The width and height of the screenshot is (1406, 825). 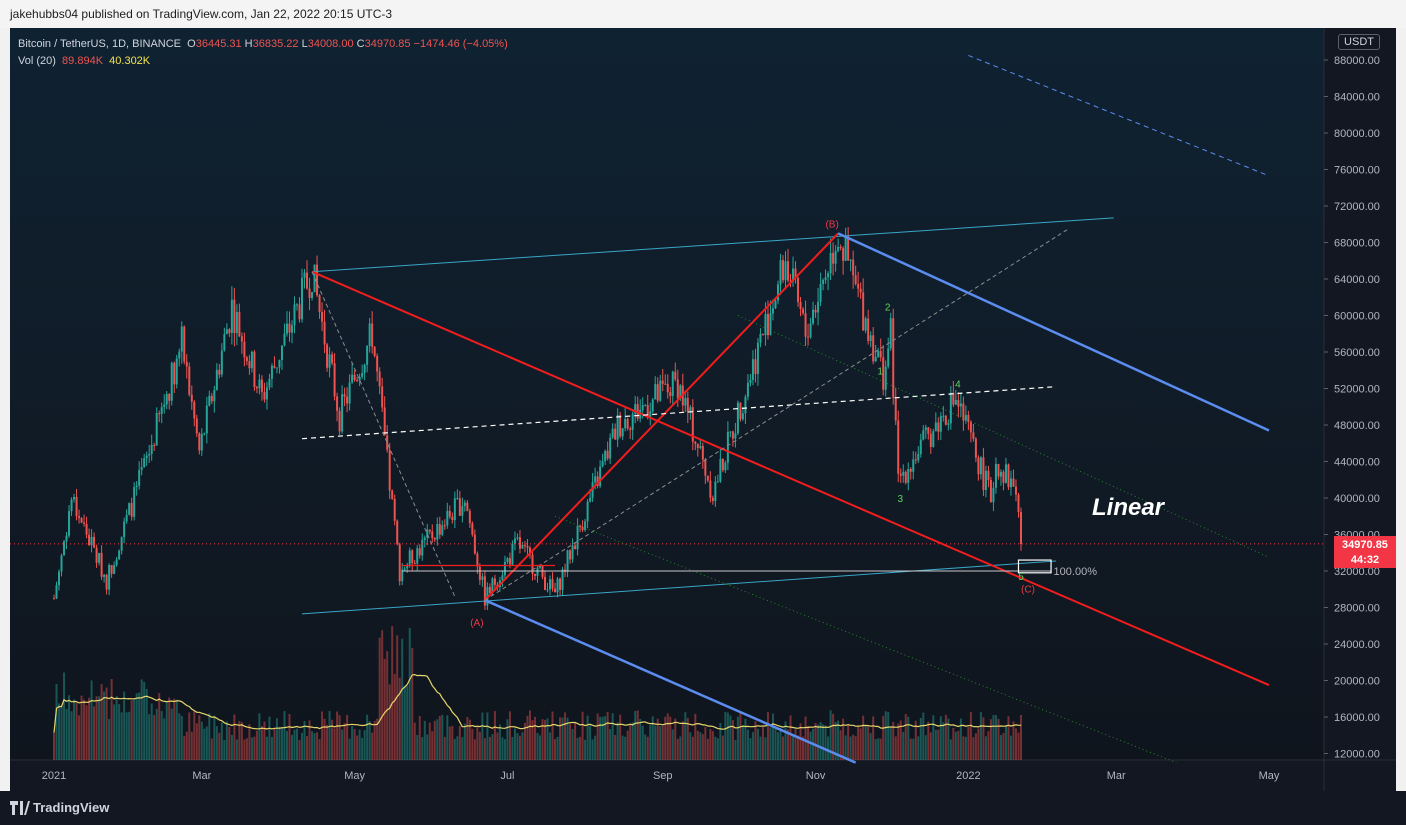 What do you see at coordinates (37, 61) in the screenshot?
I see `volume-label: Vol (20)` at bounding box center [37, 61].